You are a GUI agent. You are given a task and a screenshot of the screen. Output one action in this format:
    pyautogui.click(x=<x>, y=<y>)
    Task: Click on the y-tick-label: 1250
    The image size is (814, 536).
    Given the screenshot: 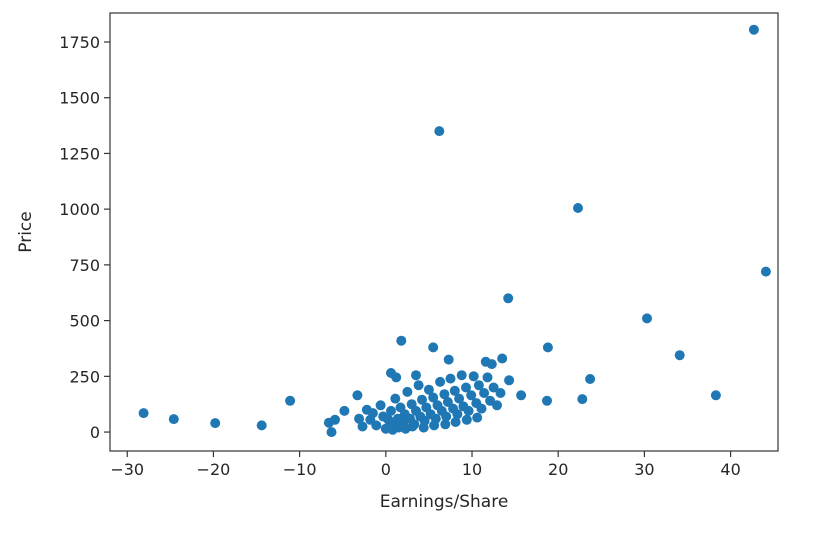 What is the action you would take?
    pyautogui.click(x=79, y=153)
    